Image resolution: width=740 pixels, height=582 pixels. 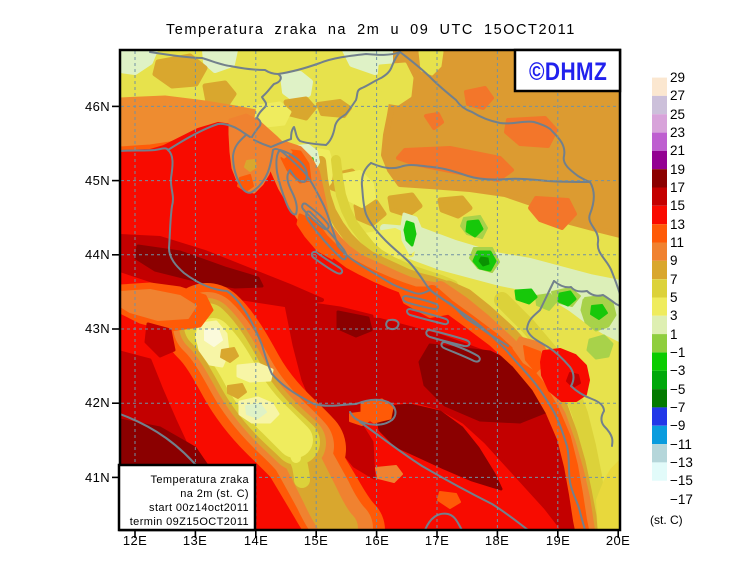 I want to click on svg-text: −17, so click(x=681, y=499).